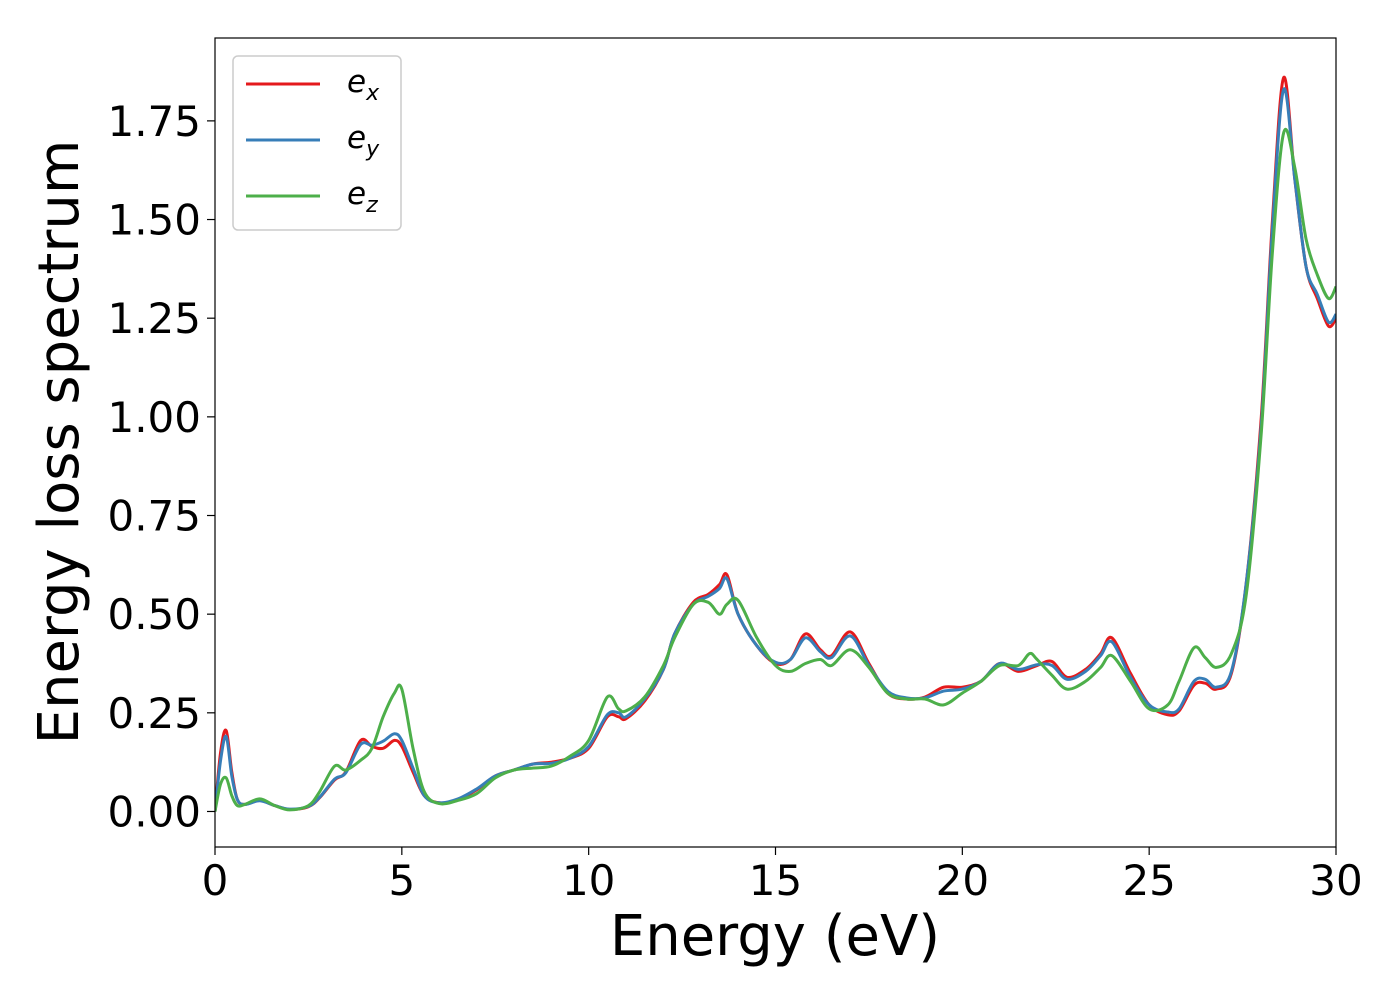 This screenshot has height=1000, width=1400. I want to click on x-tick-label: 25, so click(1148, 880).